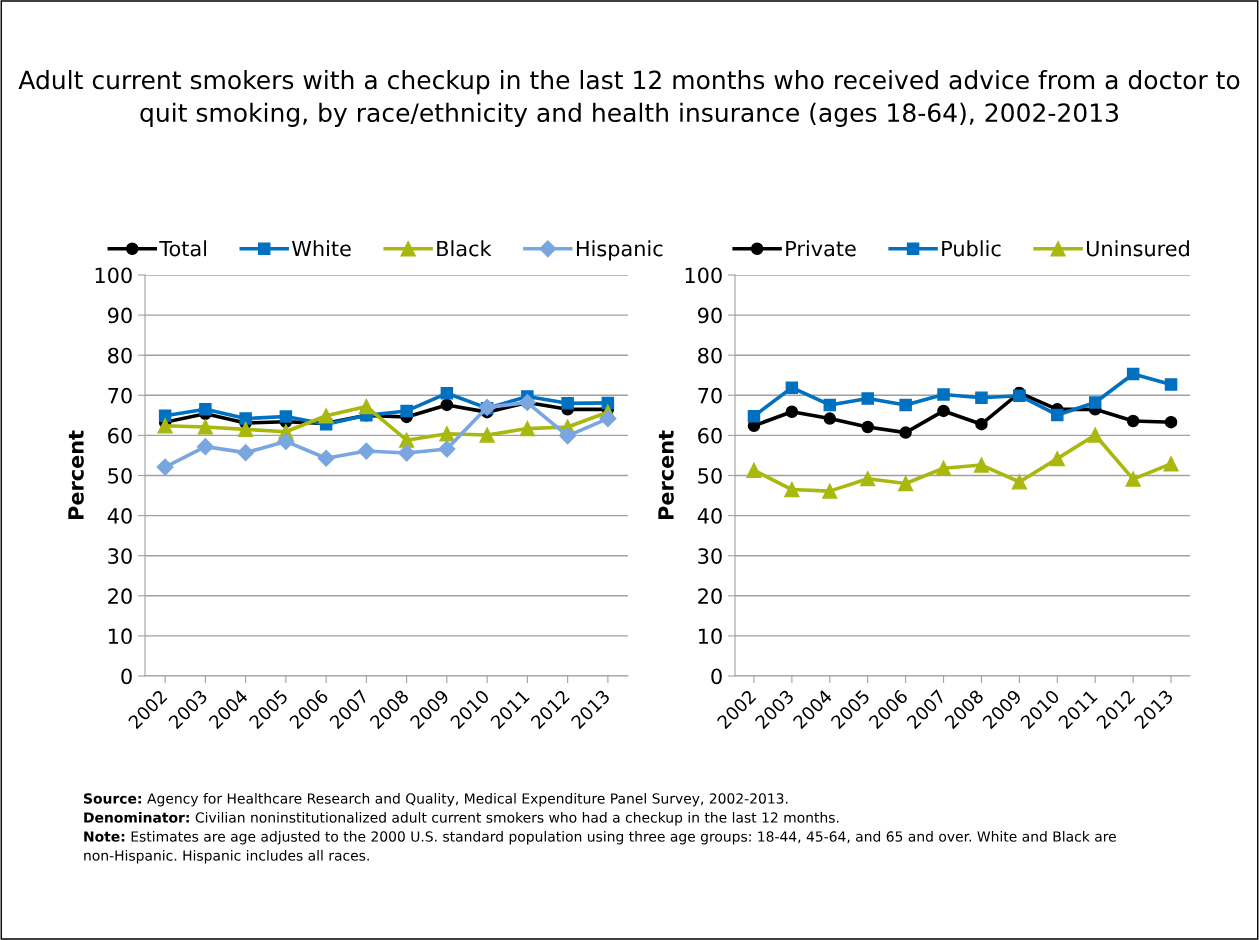 This screenshot has width=1259, height=940. I want to click on legend-label: Hispanic, so click(619, 250).